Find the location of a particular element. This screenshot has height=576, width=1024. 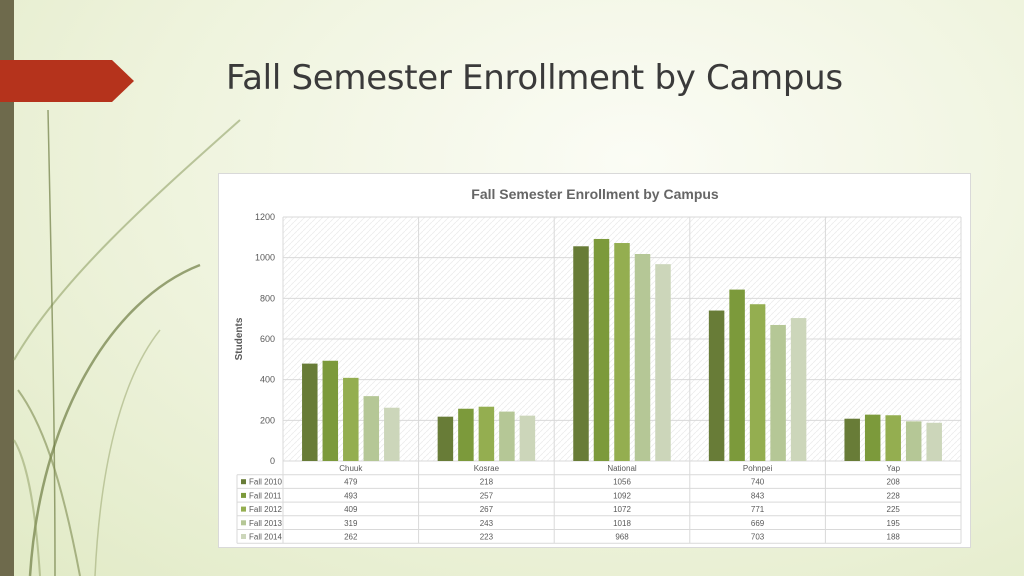

x-tick-label: Chuuk is located at coordinates (351, 468).